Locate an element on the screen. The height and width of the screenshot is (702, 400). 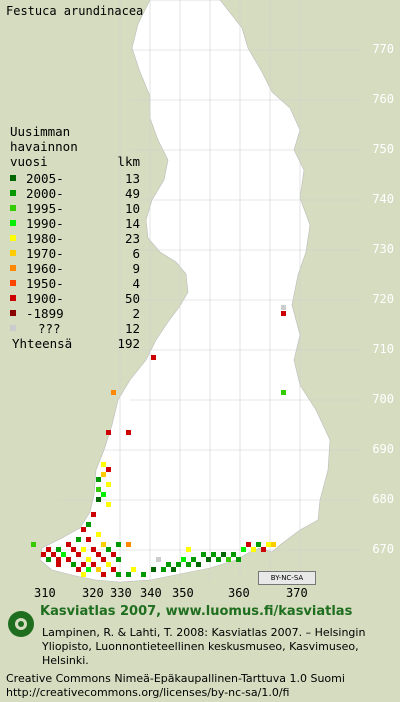
legend-label: 1950- is located at coordinates (45, 283).